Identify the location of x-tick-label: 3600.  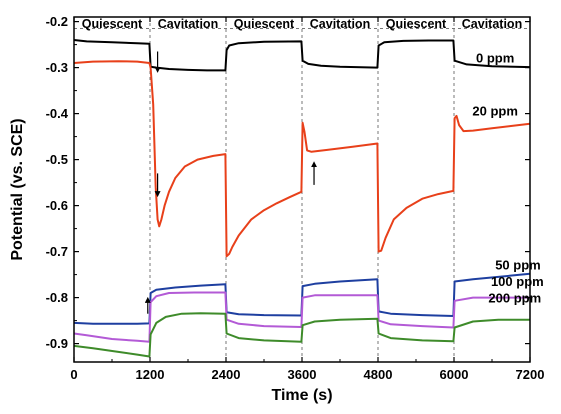
(302, 374).